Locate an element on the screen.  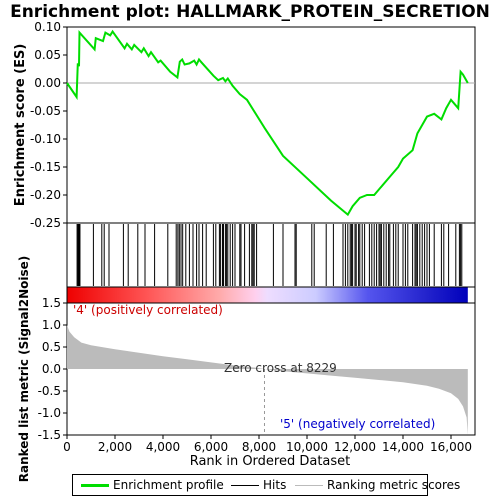
hits-panel is located at coordinates (271, 255).